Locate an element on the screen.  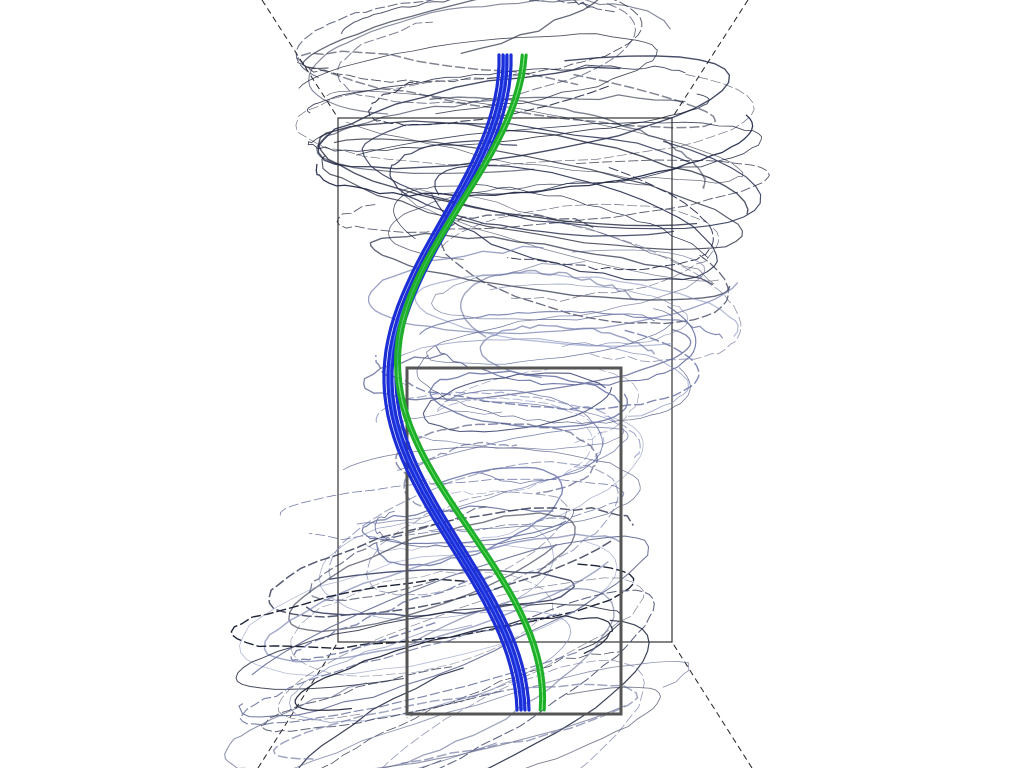
green-tube-highlight is located at coordinates (470, 382).